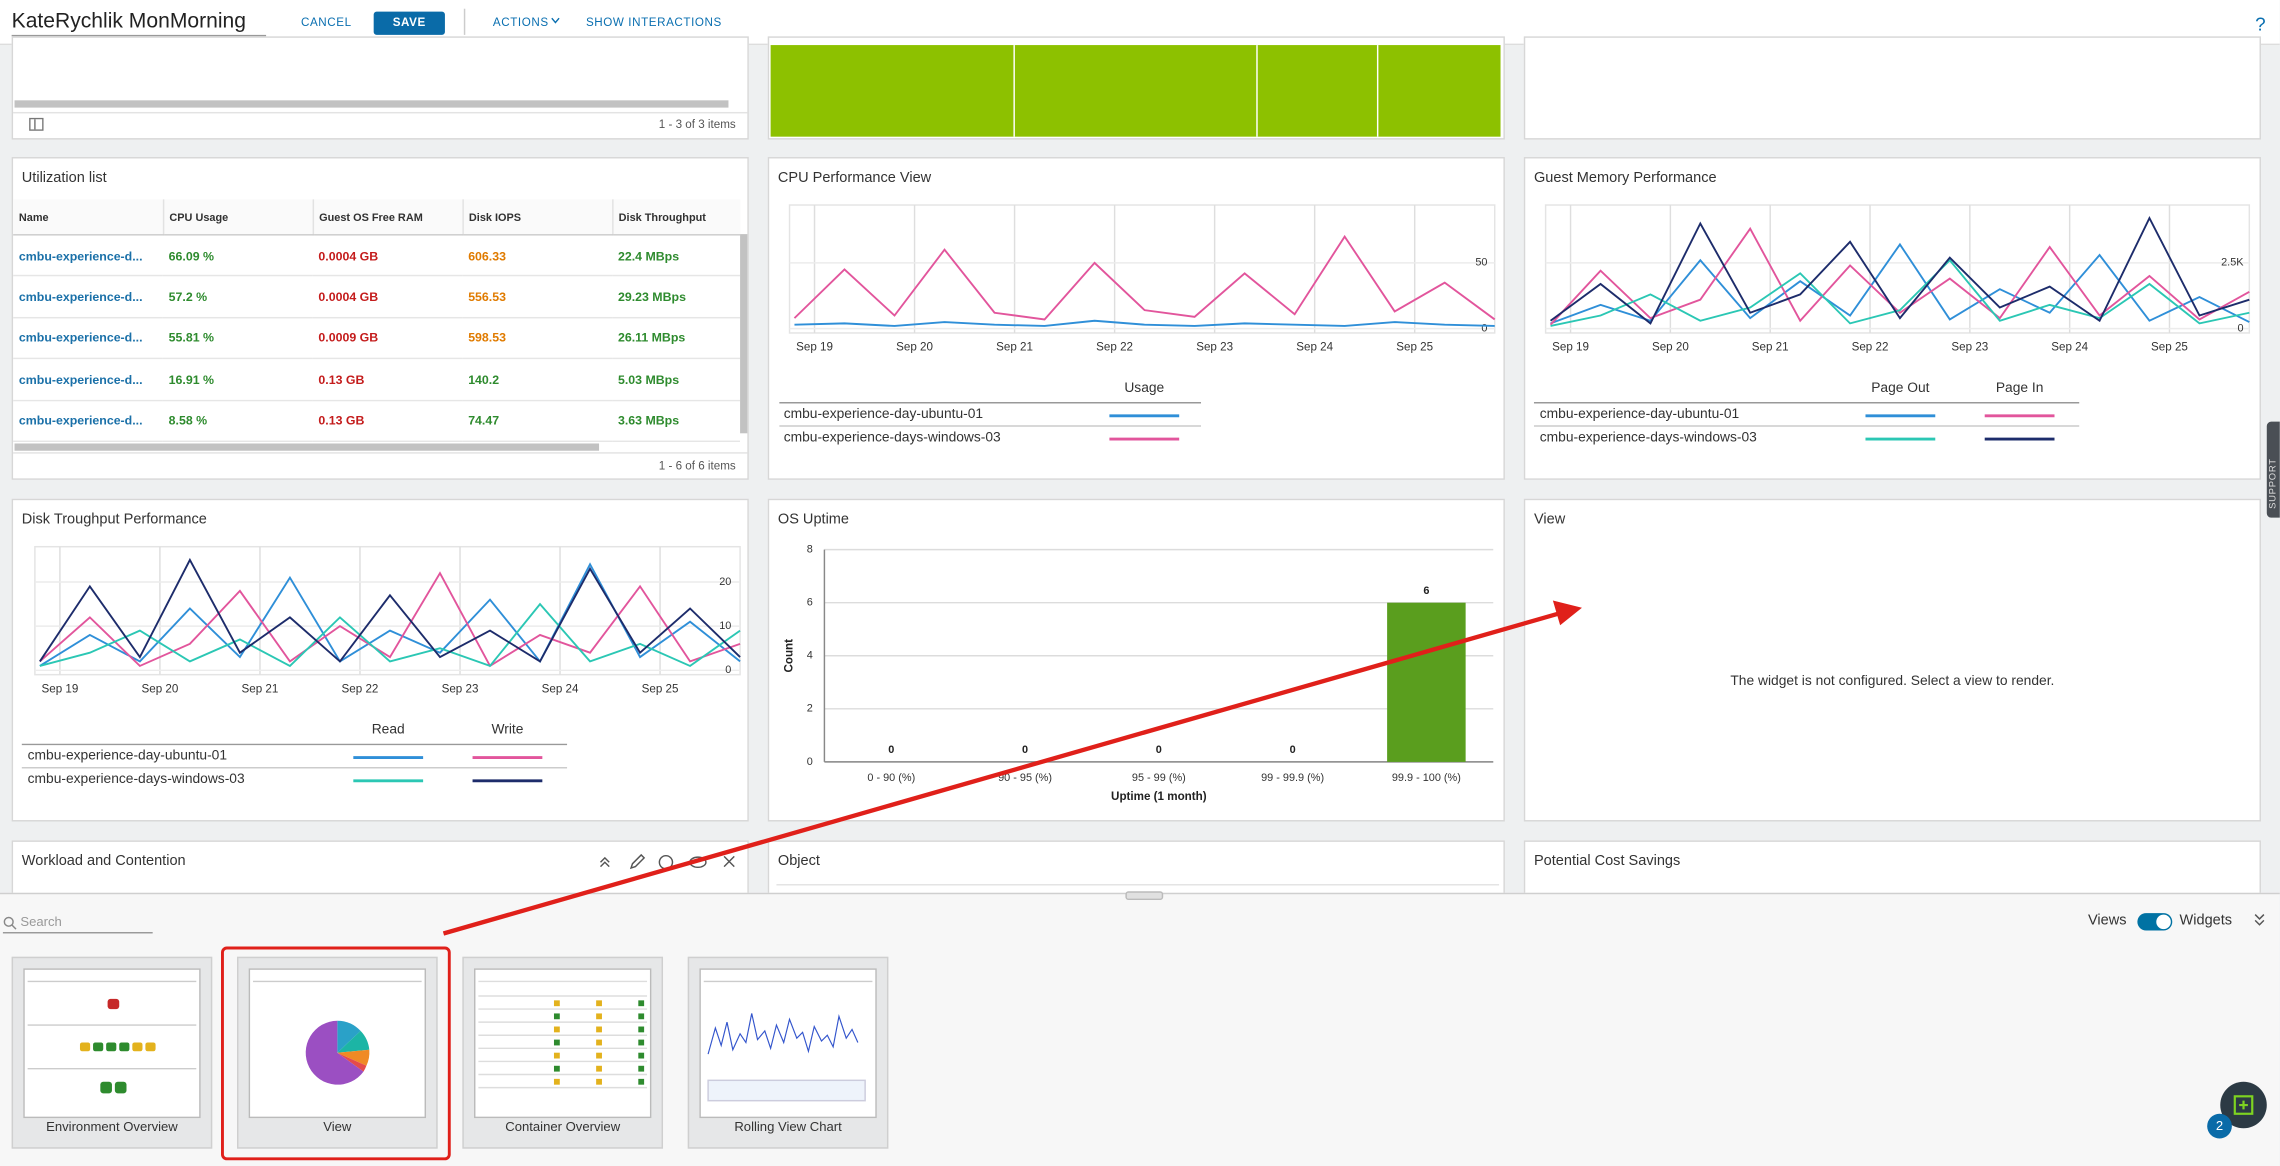  What do you see at coordinates (1292, 778) in the screenshot?
I see `x-tick-label: 99 - 99.9 (%)` at bounding box center [1292, 778].